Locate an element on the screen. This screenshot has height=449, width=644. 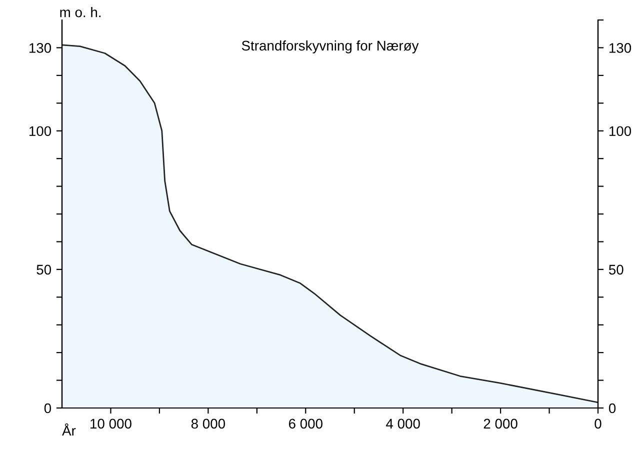
x-tick-label: 2 000 is located at coordinates (501, 423).